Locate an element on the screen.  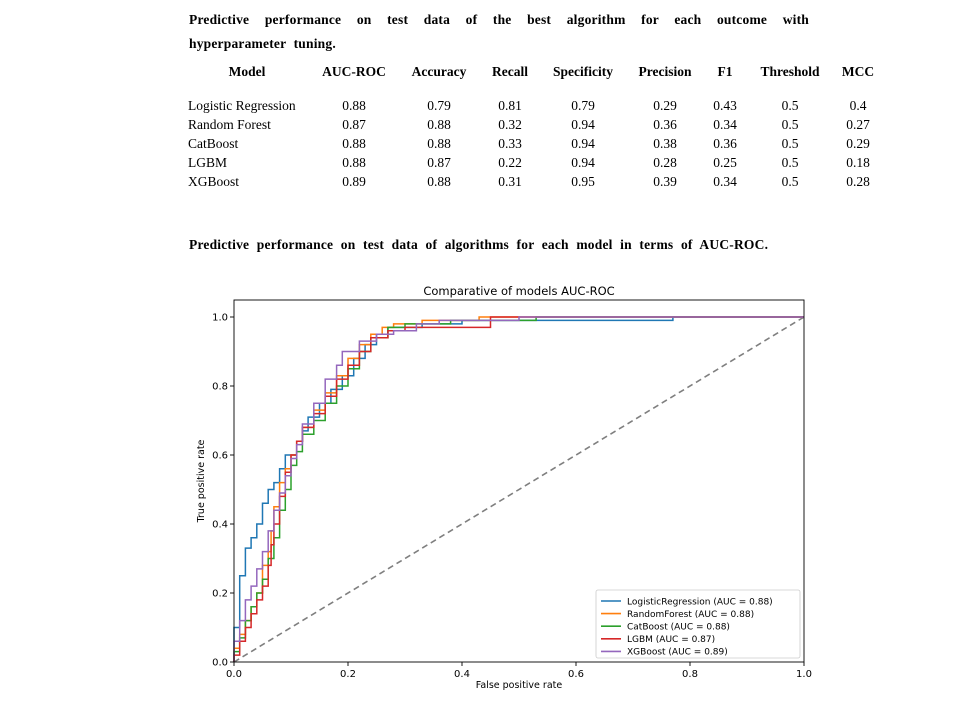
y-tick-label: 1.0 is located at coordinates (220, 318).